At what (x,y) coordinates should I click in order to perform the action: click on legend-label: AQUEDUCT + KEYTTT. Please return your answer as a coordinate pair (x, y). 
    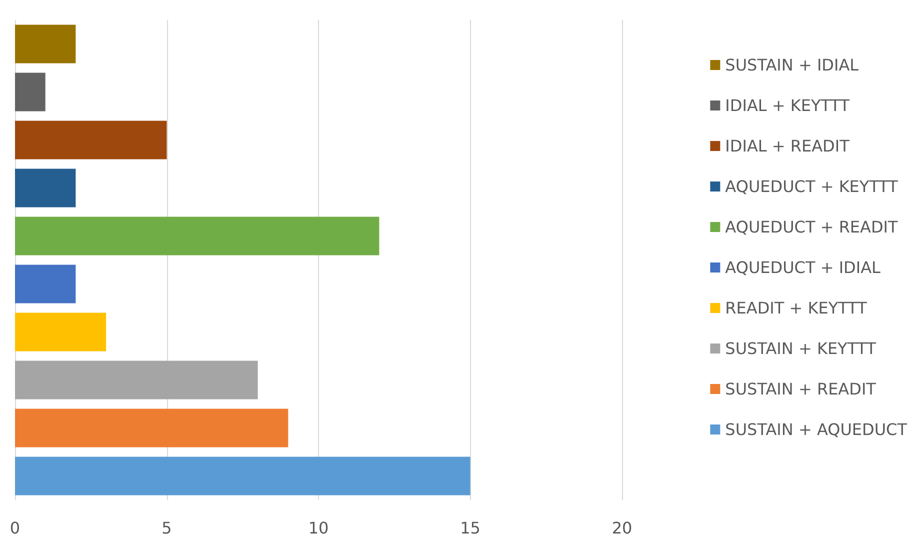
    Looking at the image, I should click on (811, 186).